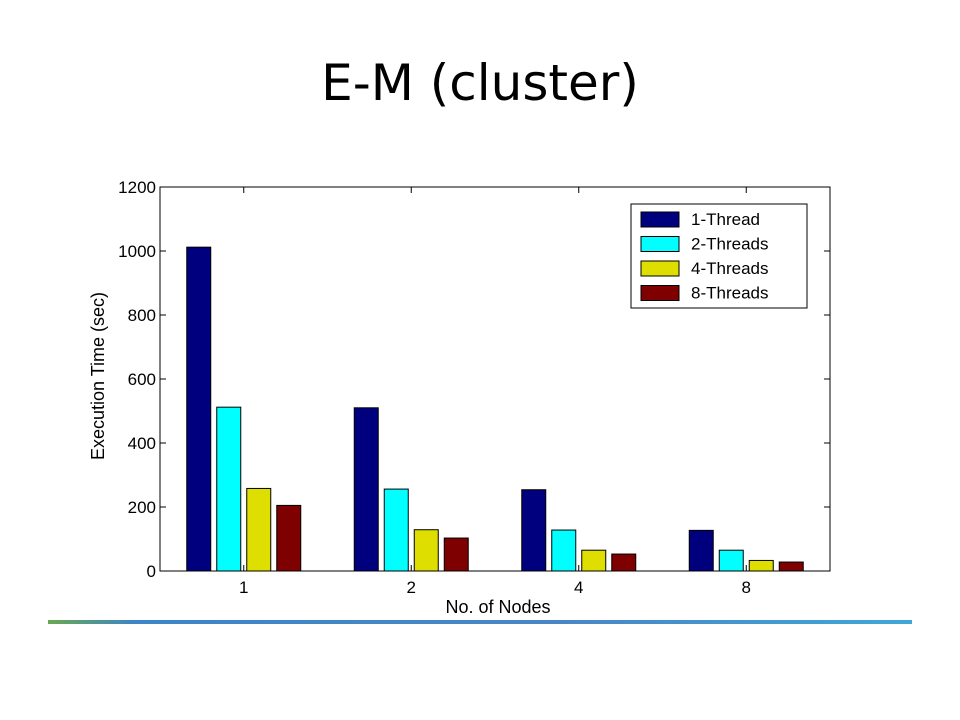 Image resolution: width=960 pixels, height=720 pixels. Describe the element at coordinates (725, 219) in the screenshot. I see `legend-label: 1-Thread` at that location.